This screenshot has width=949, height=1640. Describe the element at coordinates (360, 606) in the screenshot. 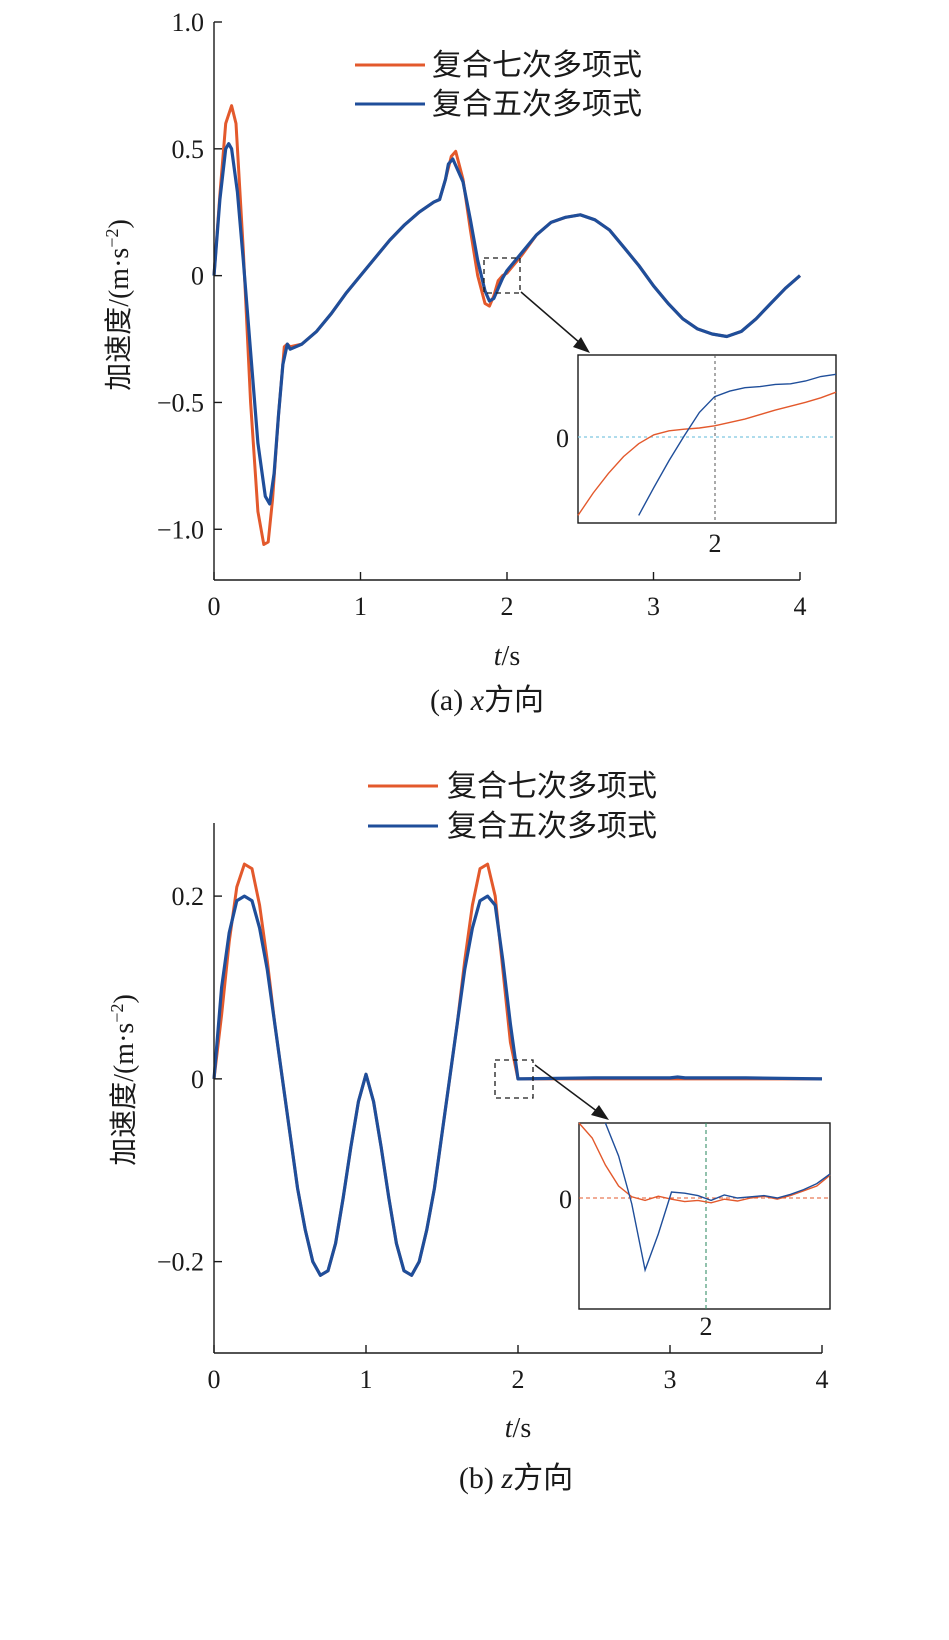

I see `x-tick-label-a: 1` at that location.